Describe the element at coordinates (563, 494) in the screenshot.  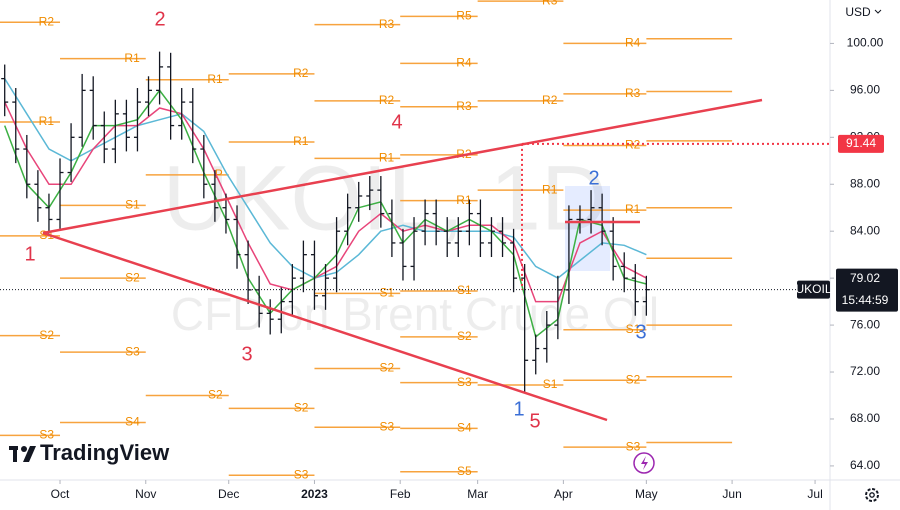
I see `x-tick-label: Apr` at that location.